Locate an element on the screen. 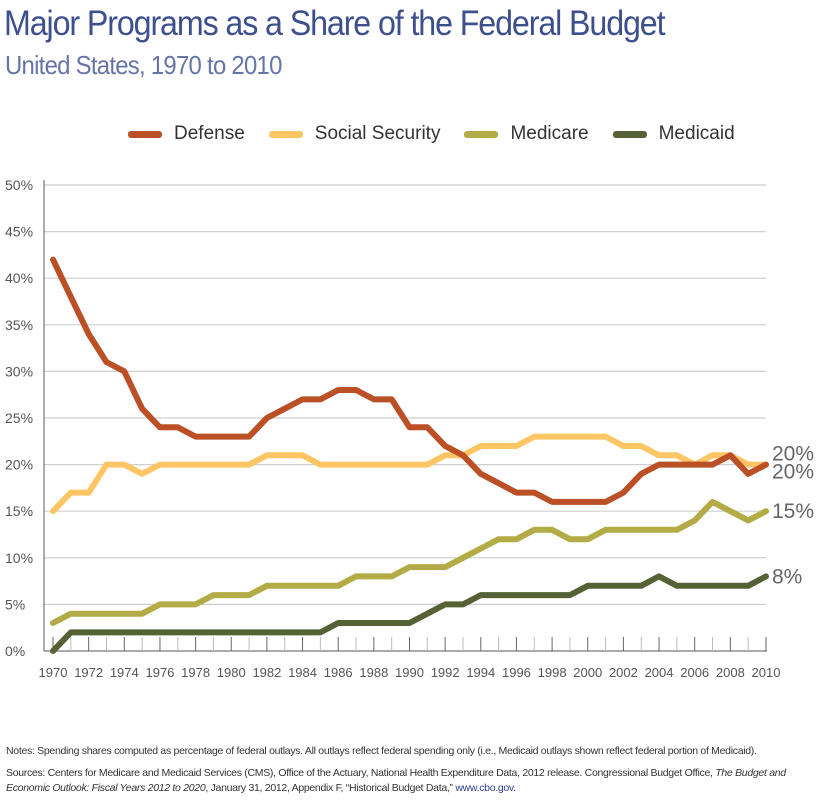 Image resolution: width=823 pixels, height=801 pixels. x-tick-label: 1984 is located at coordinates (302, 672).